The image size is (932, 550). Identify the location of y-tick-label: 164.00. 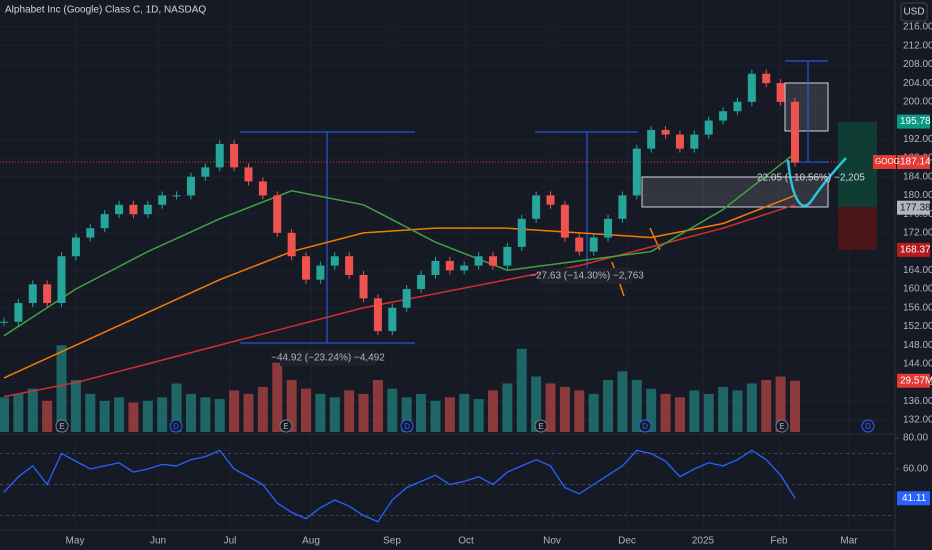
(917, 270).